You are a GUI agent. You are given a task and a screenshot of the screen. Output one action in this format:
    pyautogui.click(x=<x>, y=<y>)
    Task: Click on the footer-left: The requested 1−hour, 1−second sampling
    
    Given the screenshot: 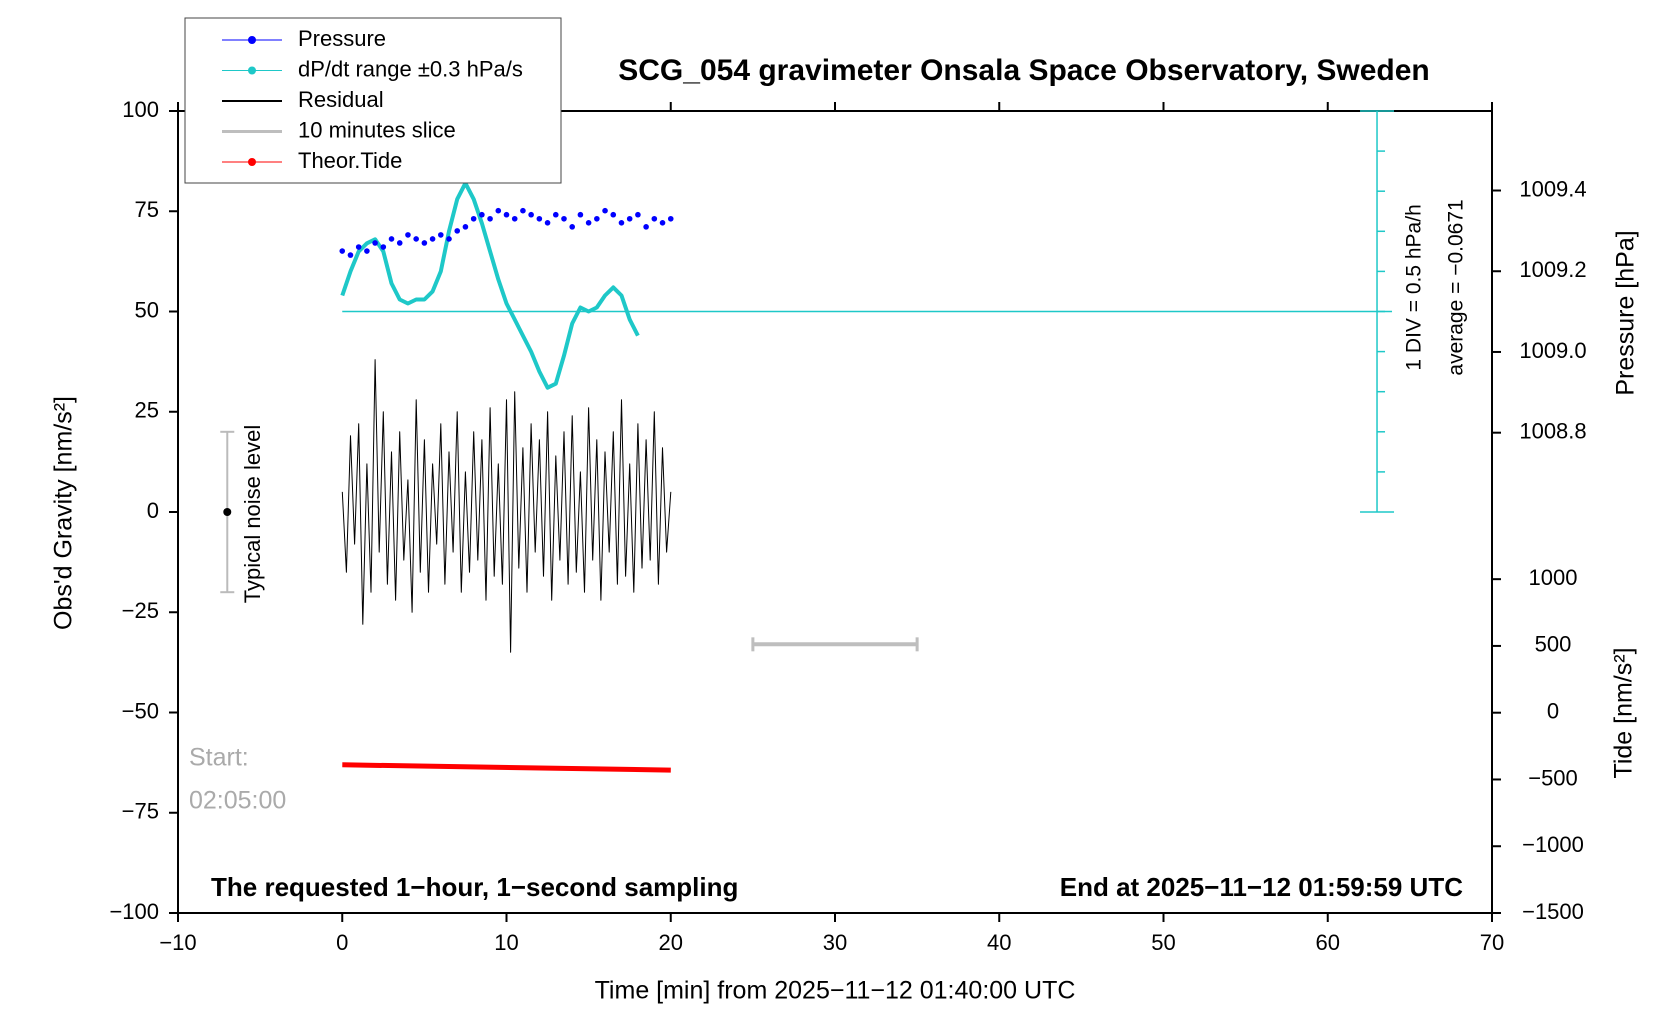 What is the action you would take?
    pyautogui.click(x=474, y=887)
    